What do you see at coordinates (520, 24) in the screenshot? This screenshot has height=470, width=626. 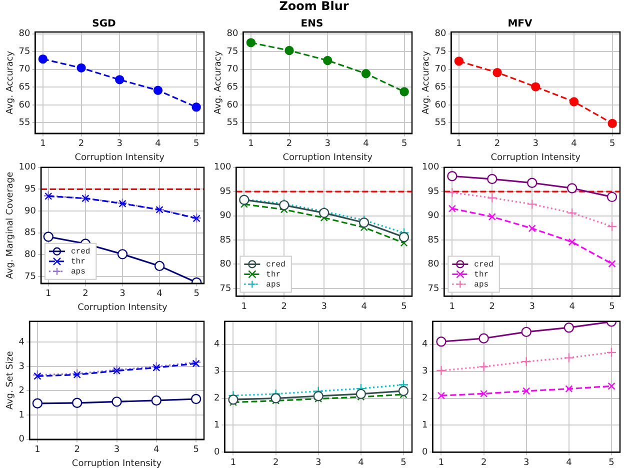 I see `chart-title: MFV` at bounding box center [520, 24].